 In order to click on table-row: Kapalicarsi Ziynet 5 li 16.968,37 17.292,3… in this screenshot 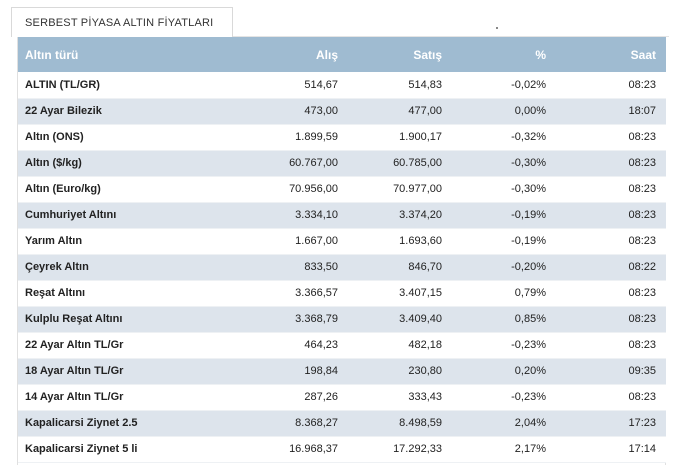, I will do `click(342, 449)`.